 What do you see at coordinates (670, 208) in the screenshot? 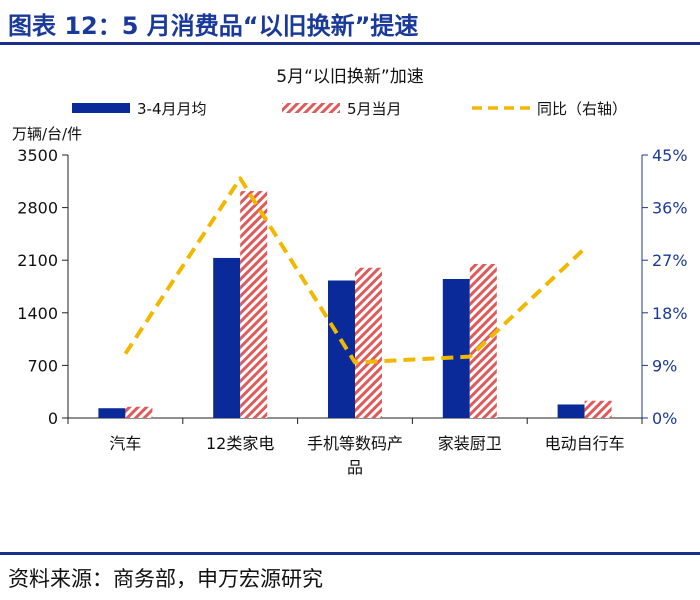
I see `y-tick-label-right: 36%` at bounding box center [670, 208].